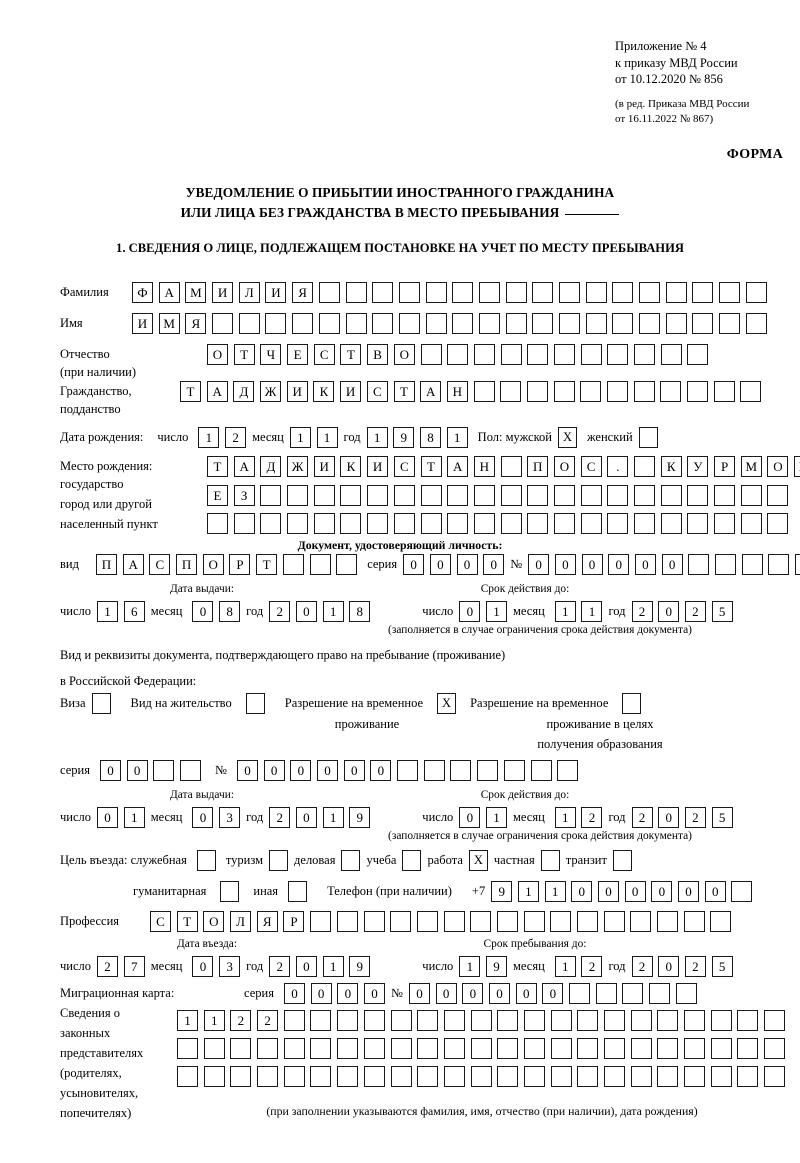 Image resolution: width=800 pixels, height=1163 pixels. What do you see at coordinates (271, 391) in the screenshot?
I see `char-cell: Ж` at bounding box center [271, 391].